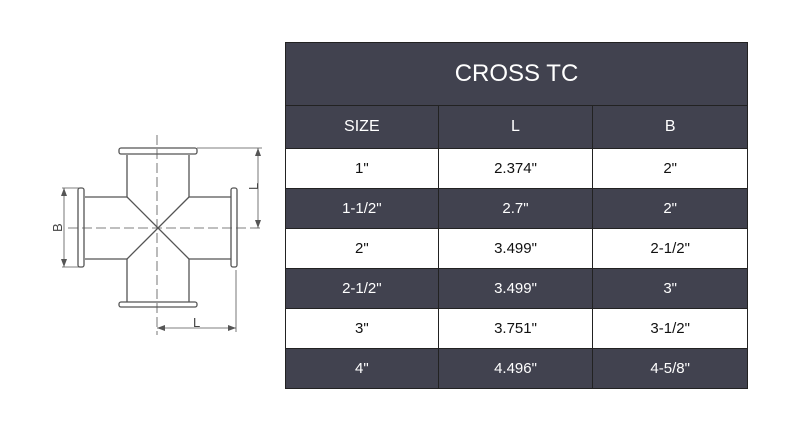 The image size is (812, 441). Describe the element at coordinates (515, 127) in the screenshot. I see `header-l: L` at that location.